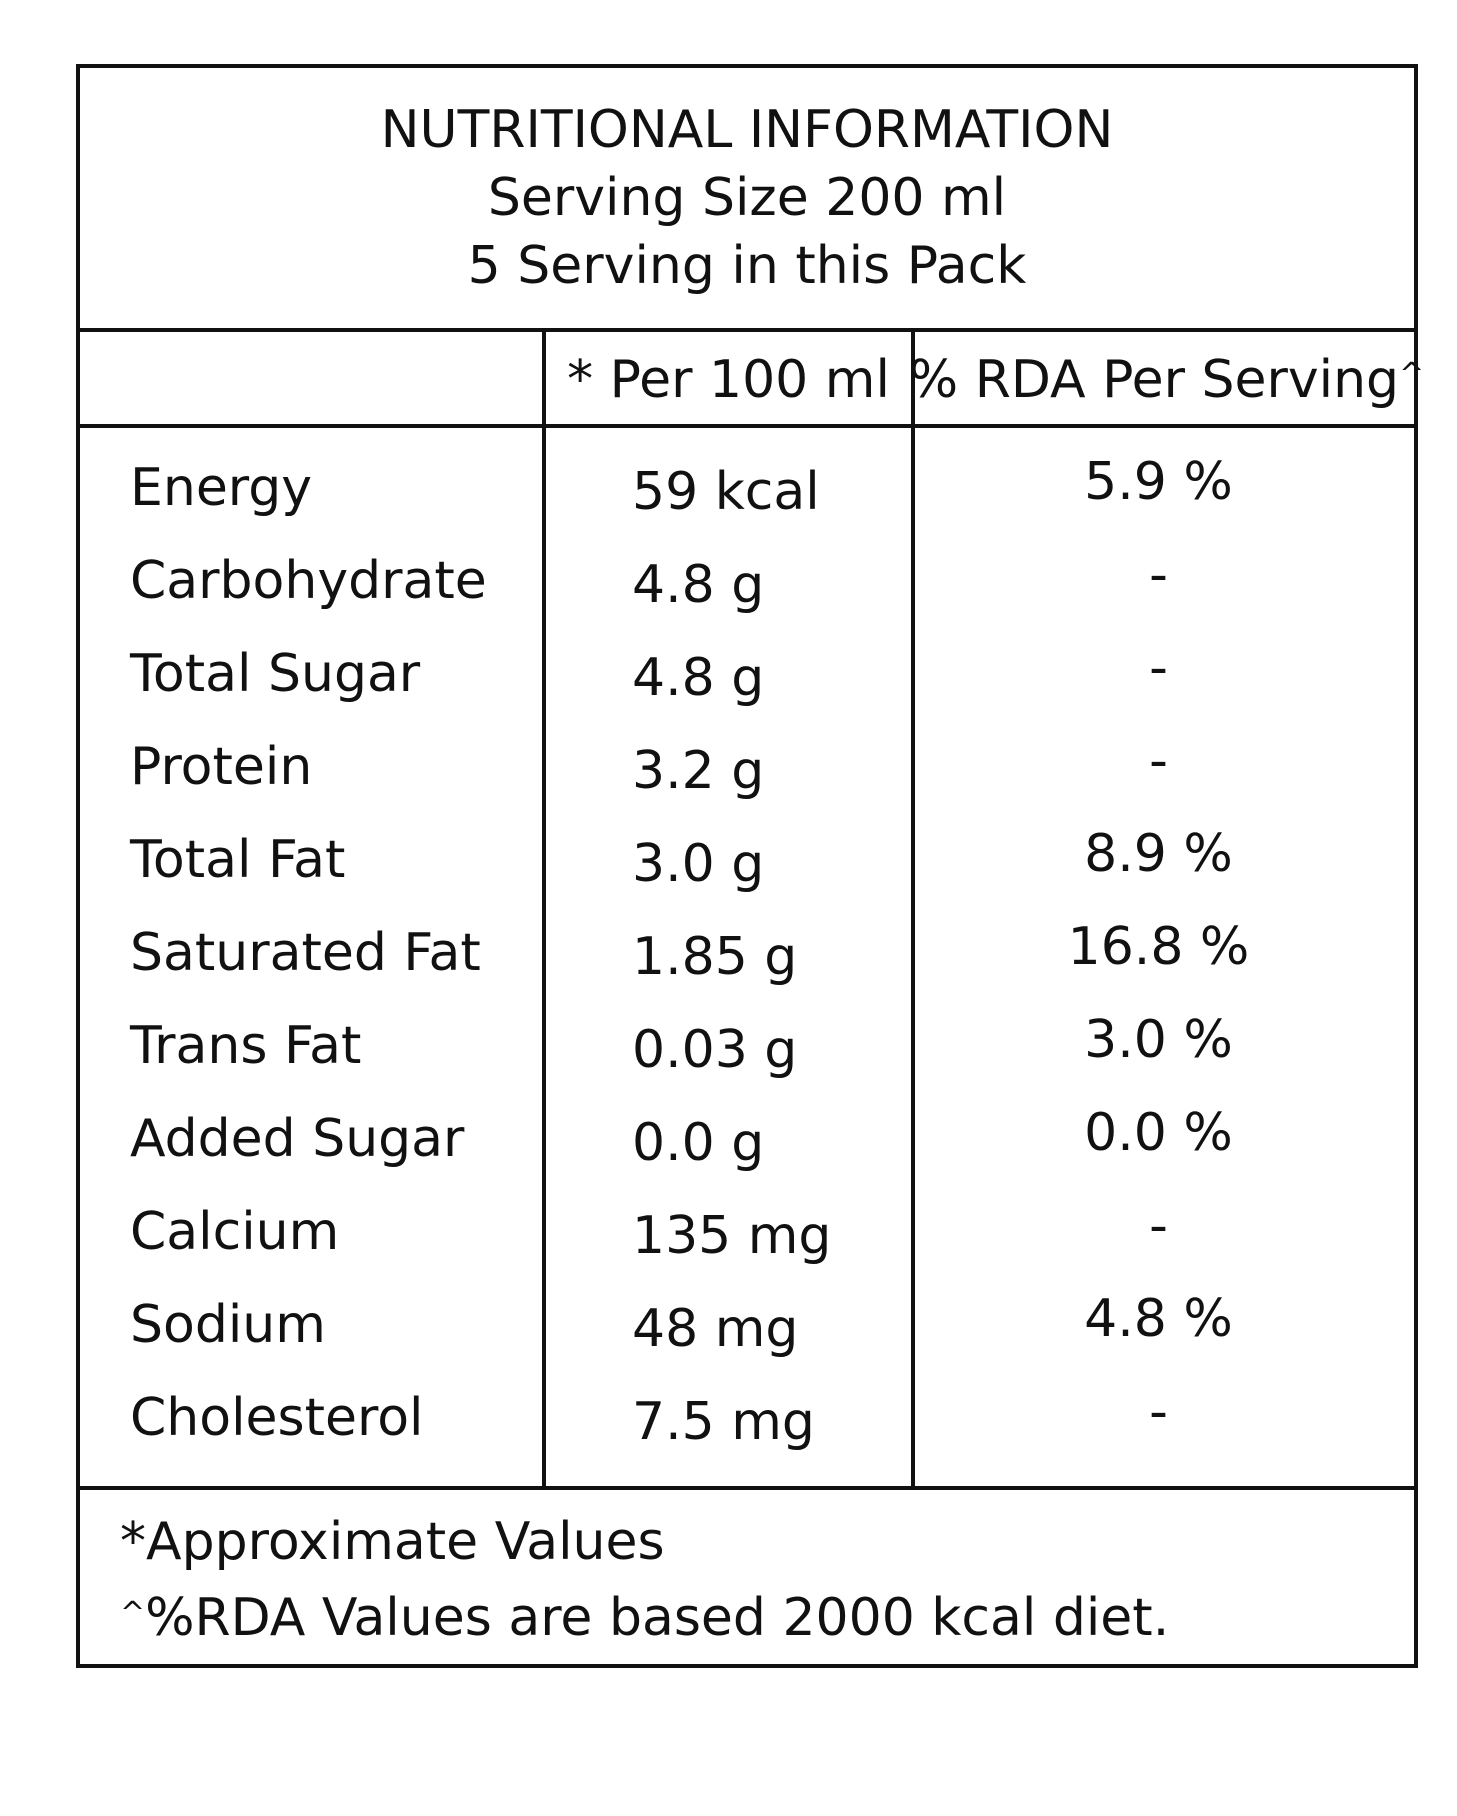 This screenshot has height=1816, width=1457. I want to click on label-title: NUTRITIONAL INFORMATION, so click(747, 130).